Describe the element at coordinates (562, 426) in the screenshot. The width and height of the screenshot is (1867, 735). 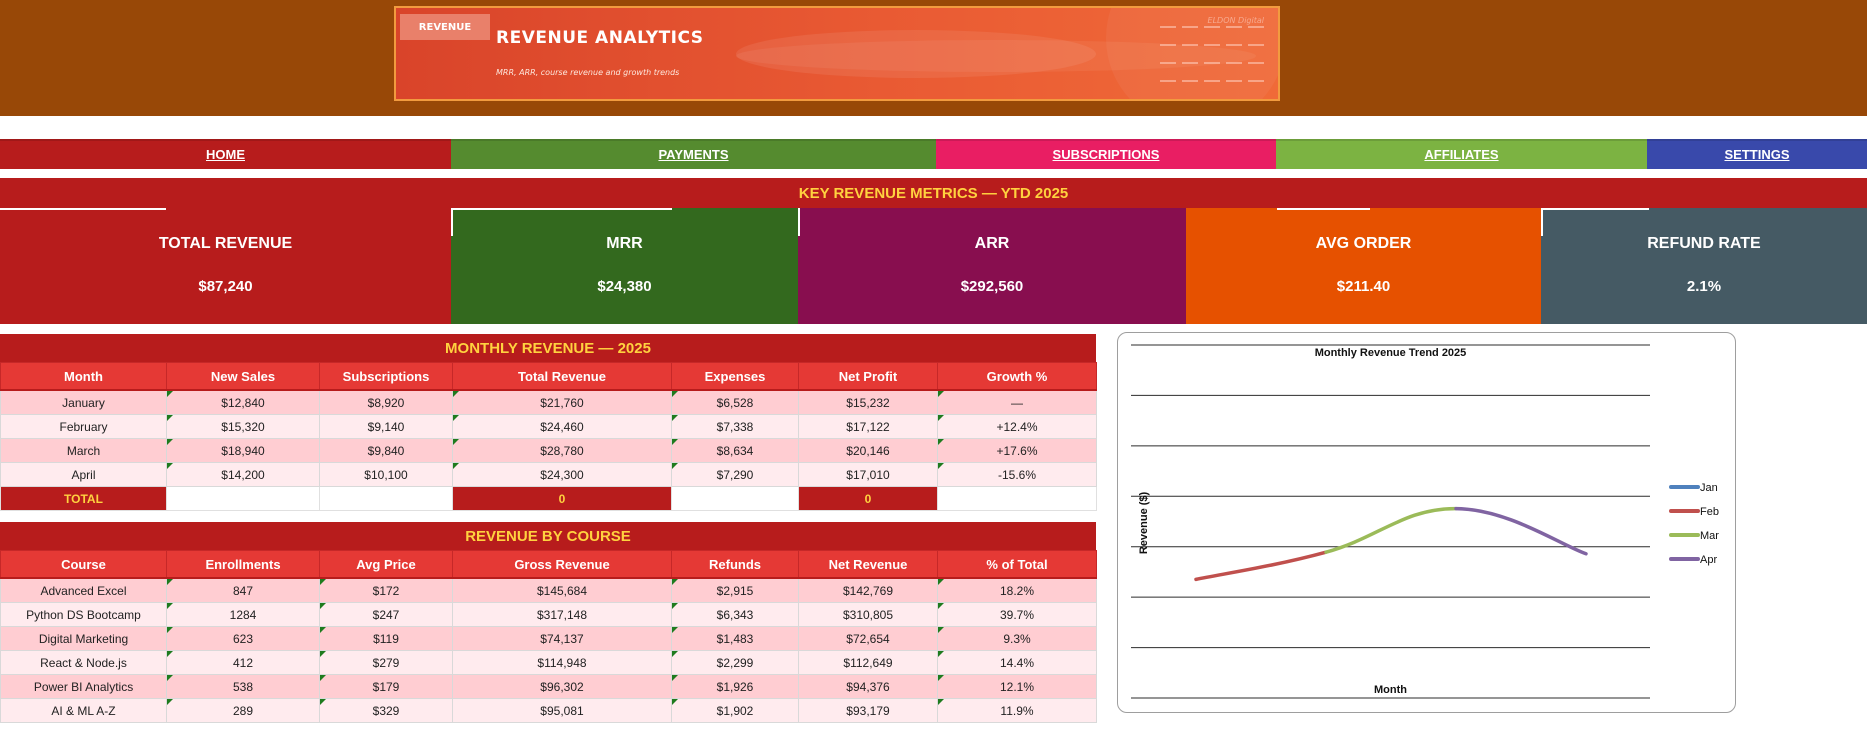
I see `monthly-cell: $24,460` at that location.